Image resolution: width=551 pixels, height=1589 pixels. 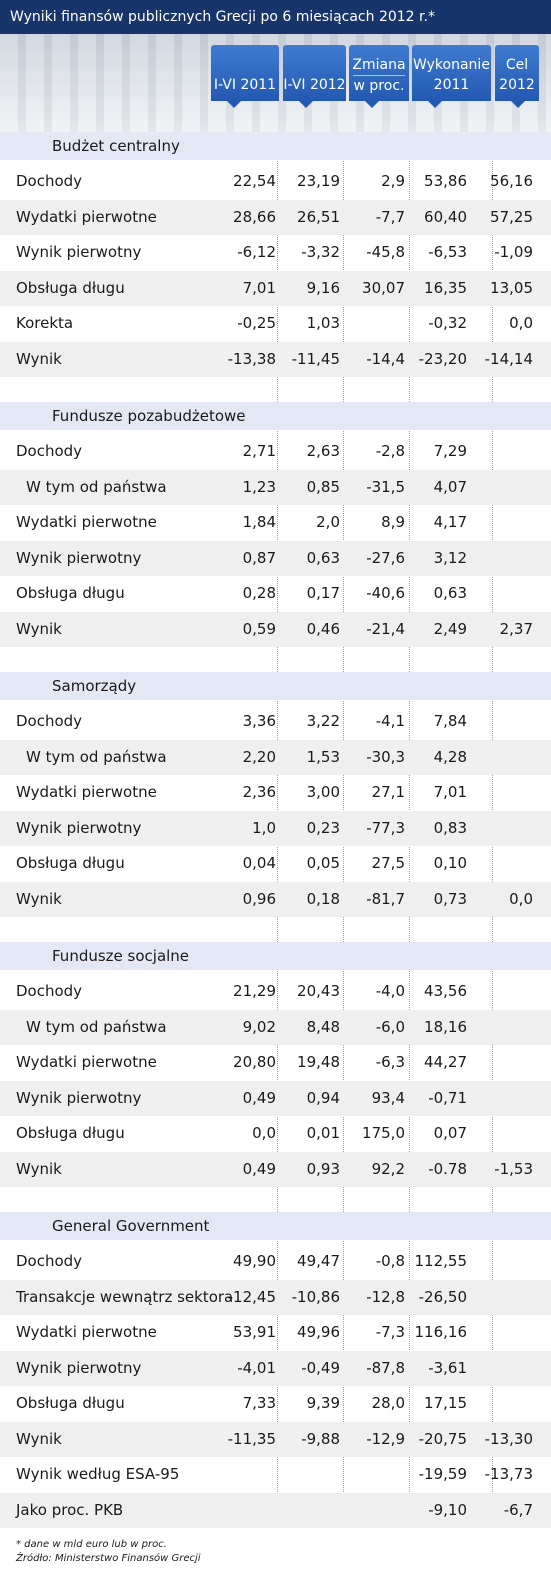 I want to click on cell-value: -9,88, so click(x=320, y=1438).